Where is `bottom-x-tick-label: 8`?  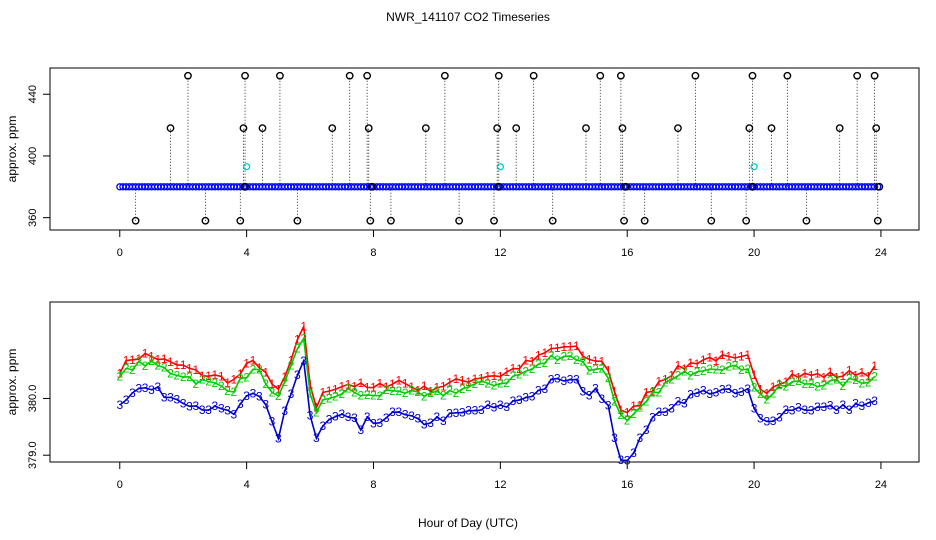 bottom-x-tick-label: 8 is located at coordinates (373, 485).